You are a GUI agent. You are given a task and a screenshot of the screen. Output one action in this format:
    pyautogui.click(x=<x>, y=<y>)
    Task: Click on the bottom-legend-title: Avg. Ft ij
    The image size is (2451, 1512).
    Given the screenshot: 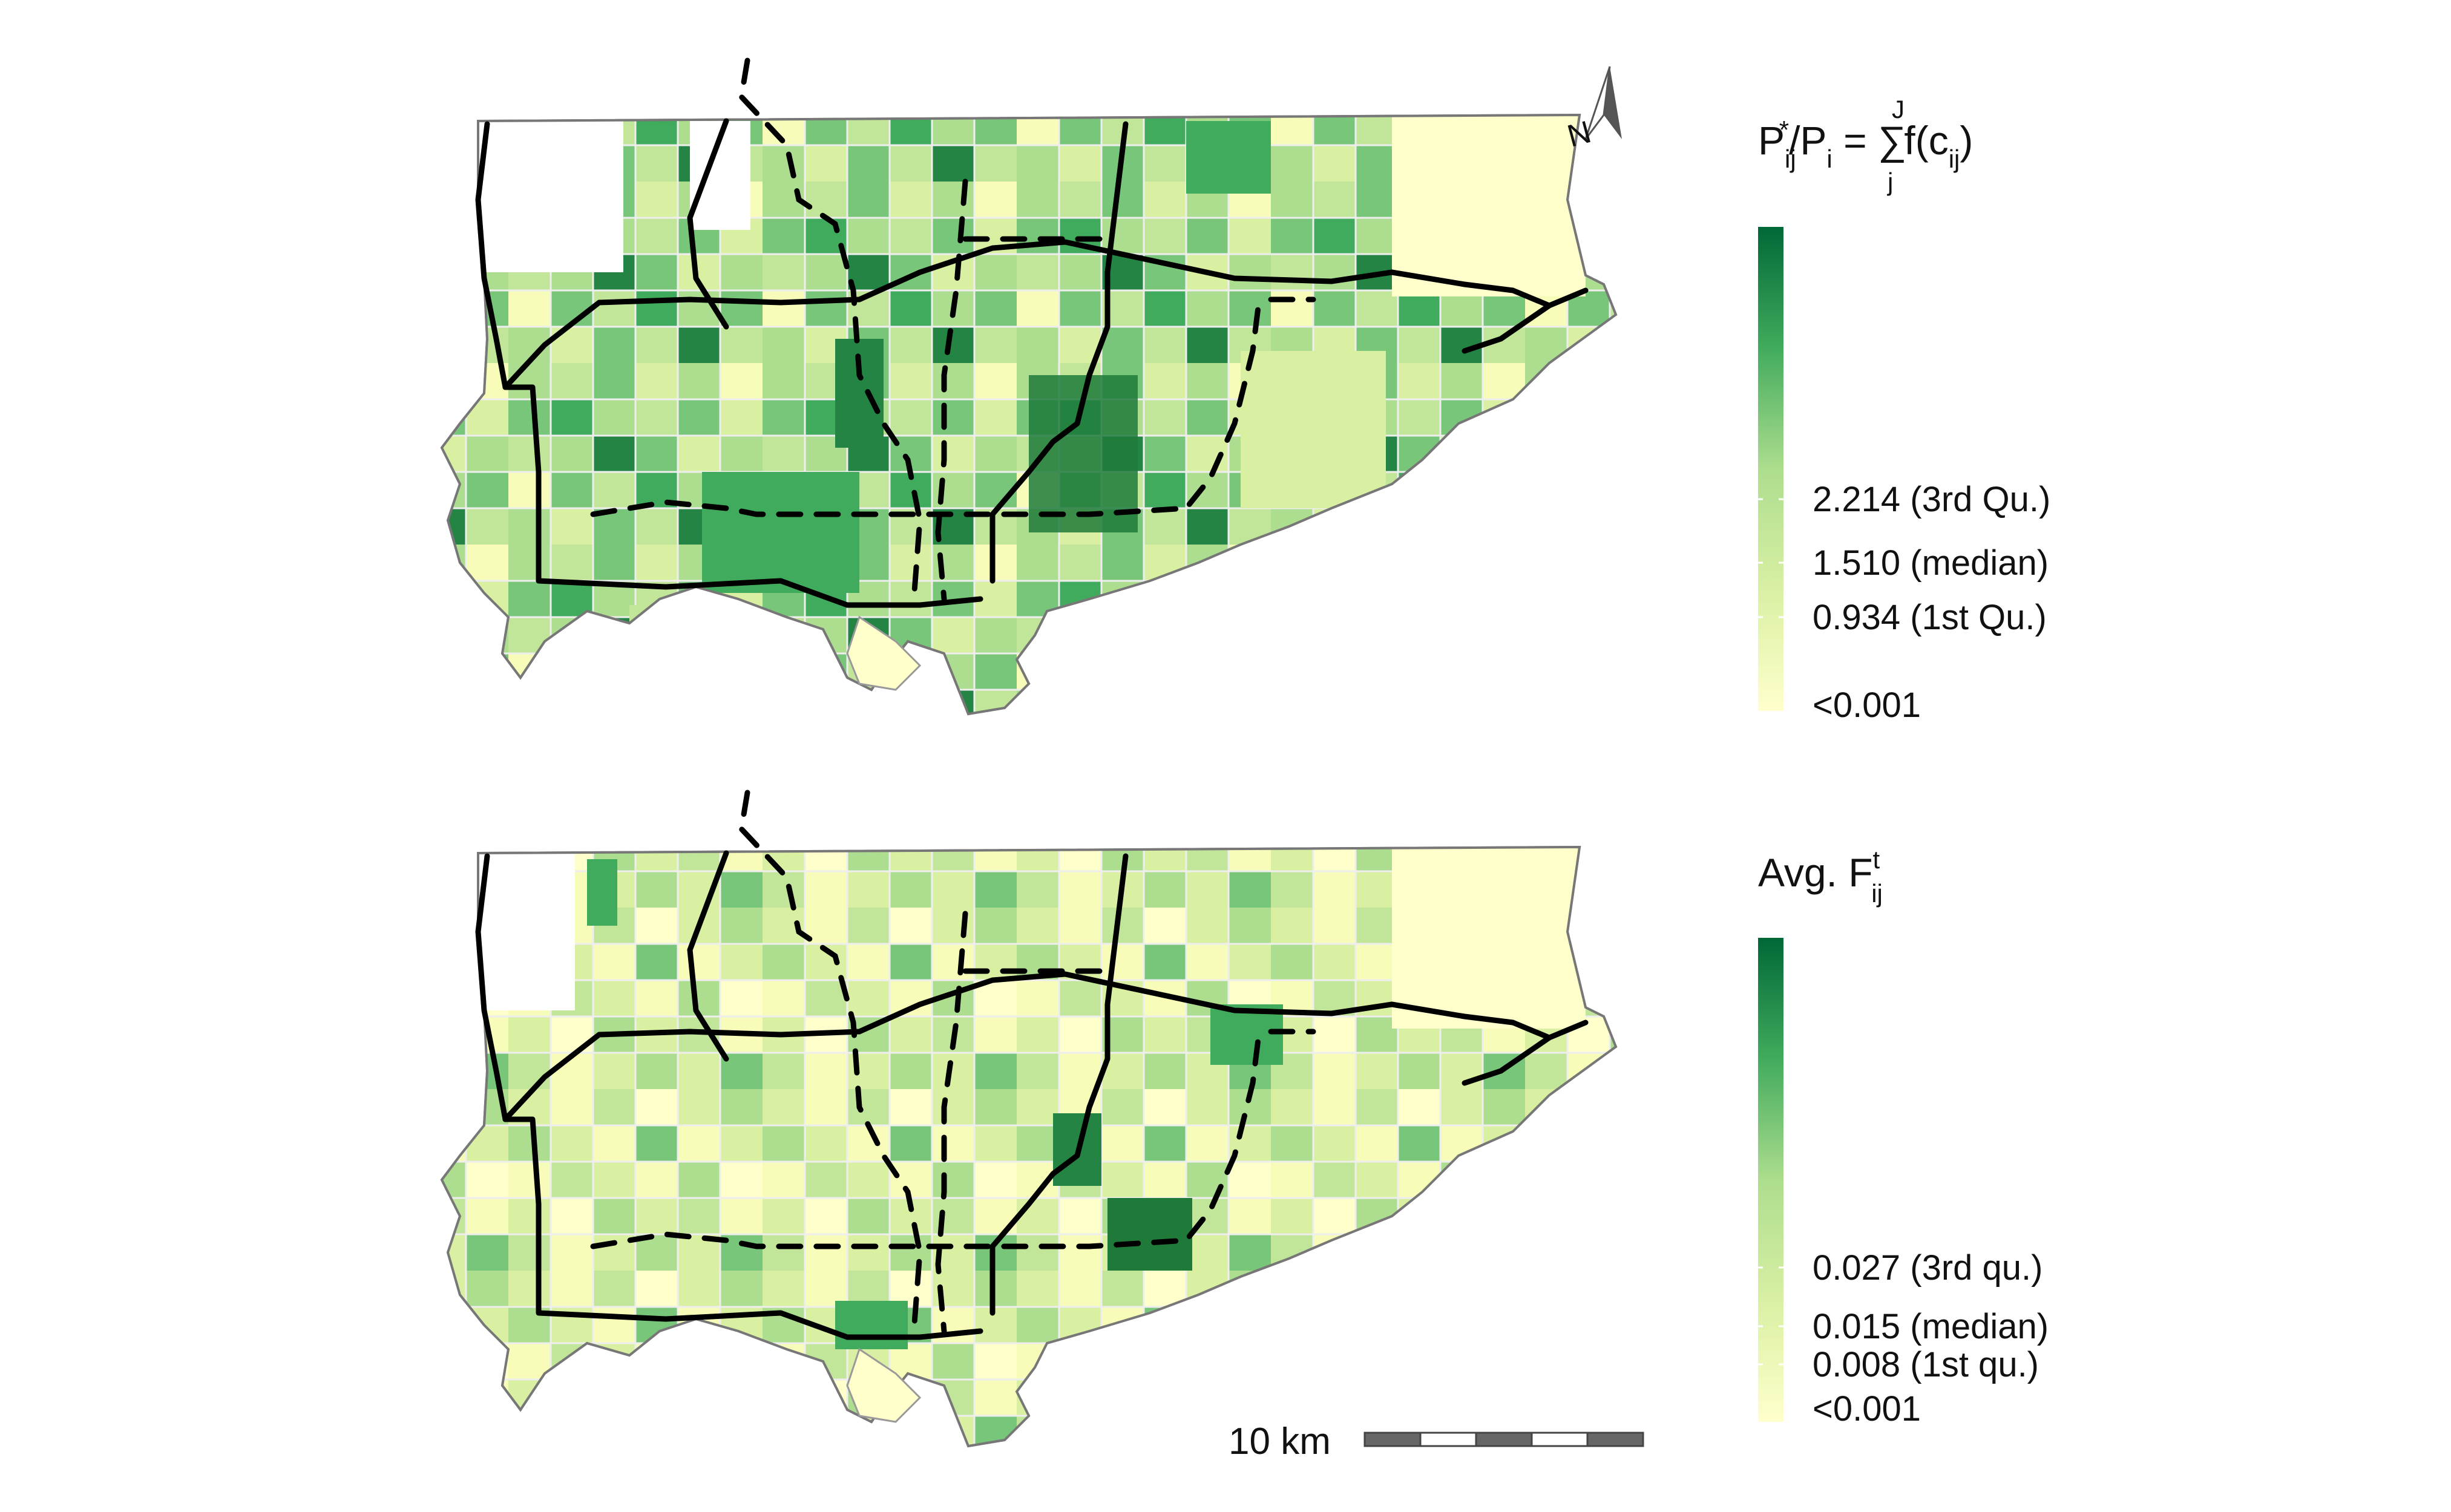 What is the action you would take?
    pyautogui.click(x=1820, y=876)
    